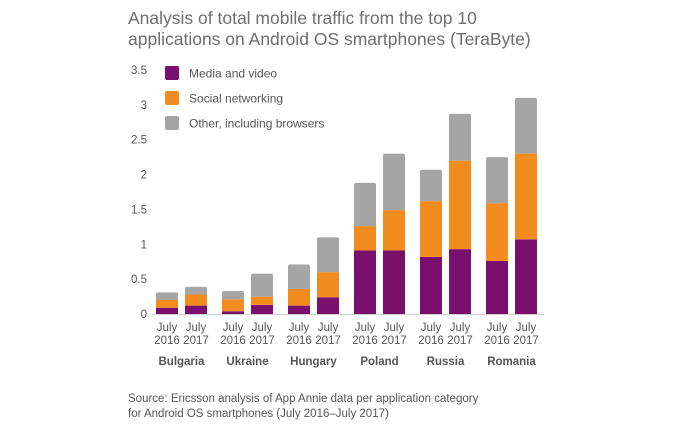 The width and height of the screenshot is (680, 438). Describe the element at coordinates (313, 362) in the screenshot. I see `group-label: Hungary` at that location.